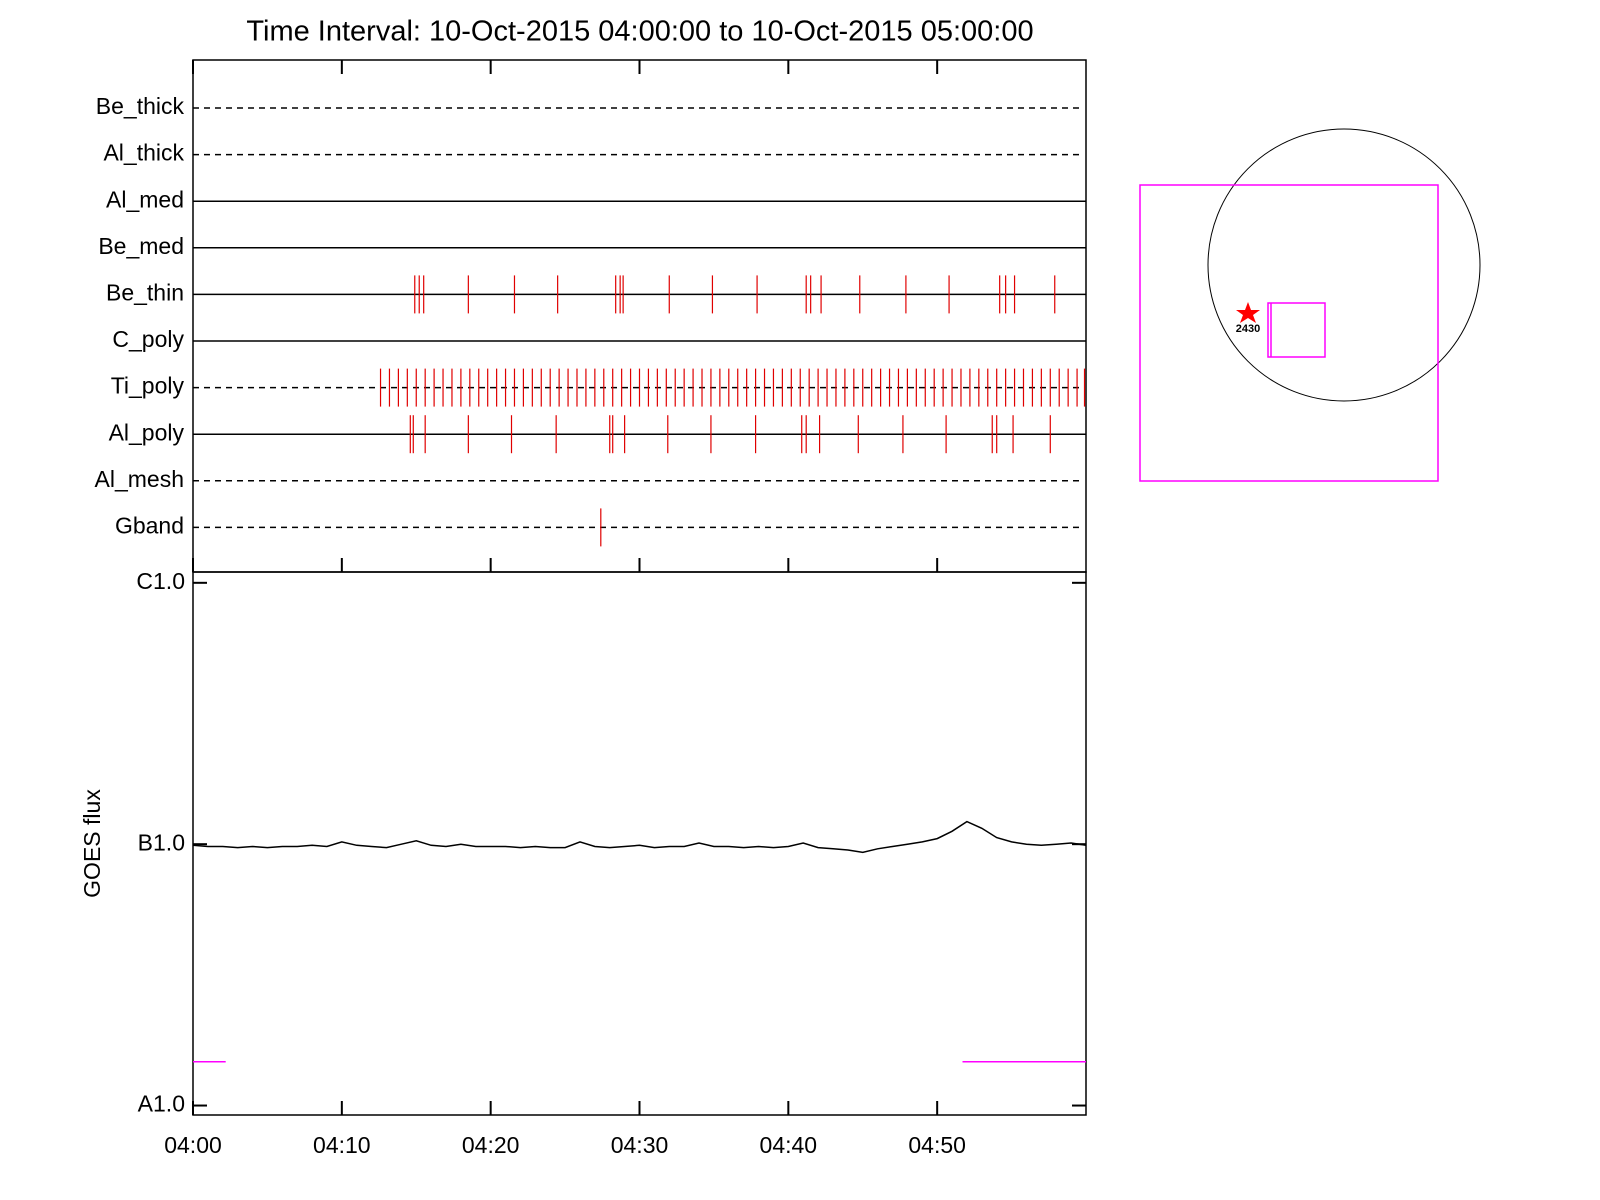  I want to click on row-label: C_poly, so click(148, 339).